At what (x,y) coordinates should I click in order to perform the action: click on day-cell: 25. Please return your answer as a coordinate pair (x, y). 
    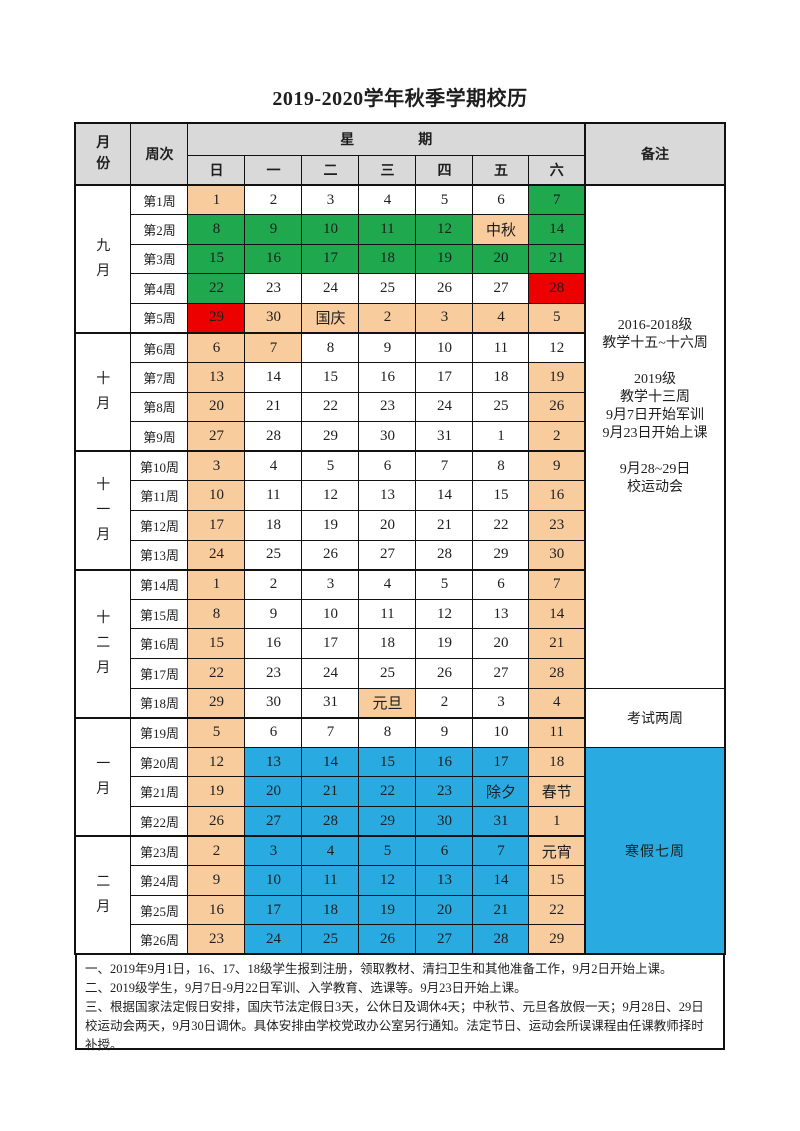
    Looking at the image, I should click on (501, 407).